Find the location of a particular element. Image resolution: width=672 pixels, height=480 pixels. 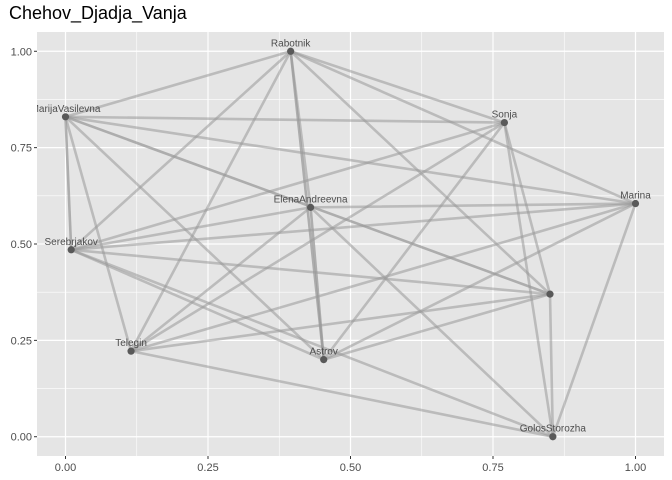

node-label-MarijaVasilevna: MarijaVasilevna is located at coordinates (66, 109).